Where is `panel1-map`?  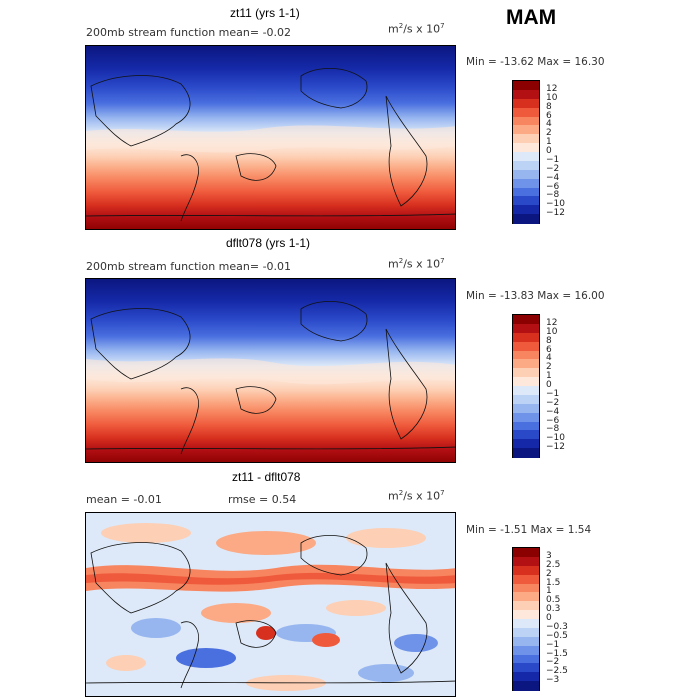 panel1-map is located at coordinates (270, 137).